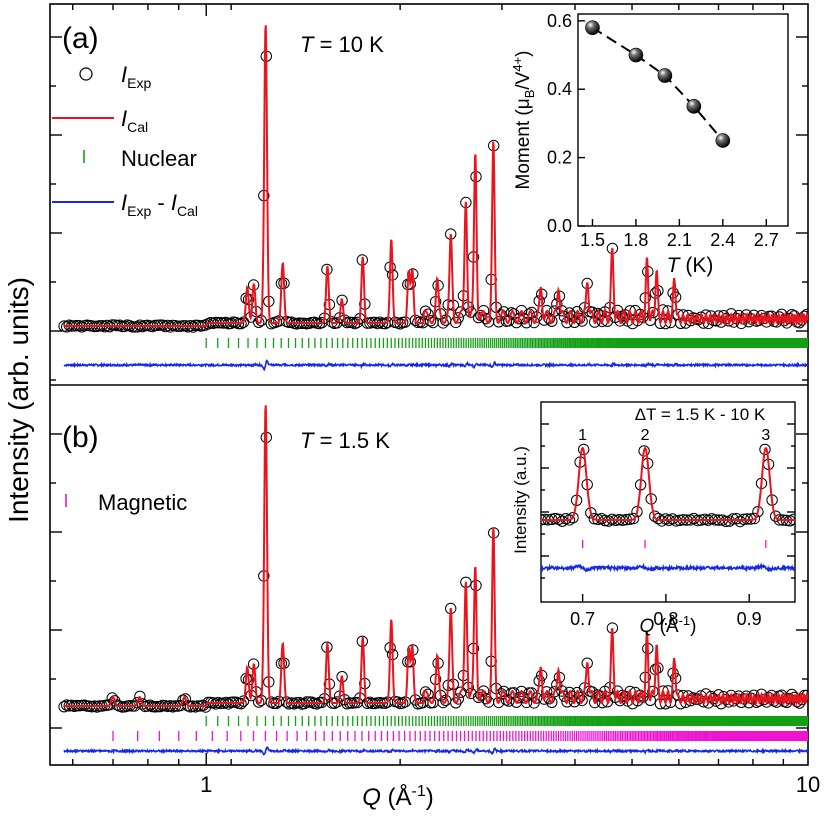  I want to click on inset-b-x-tick-label: 0.9, so click(749, 619).